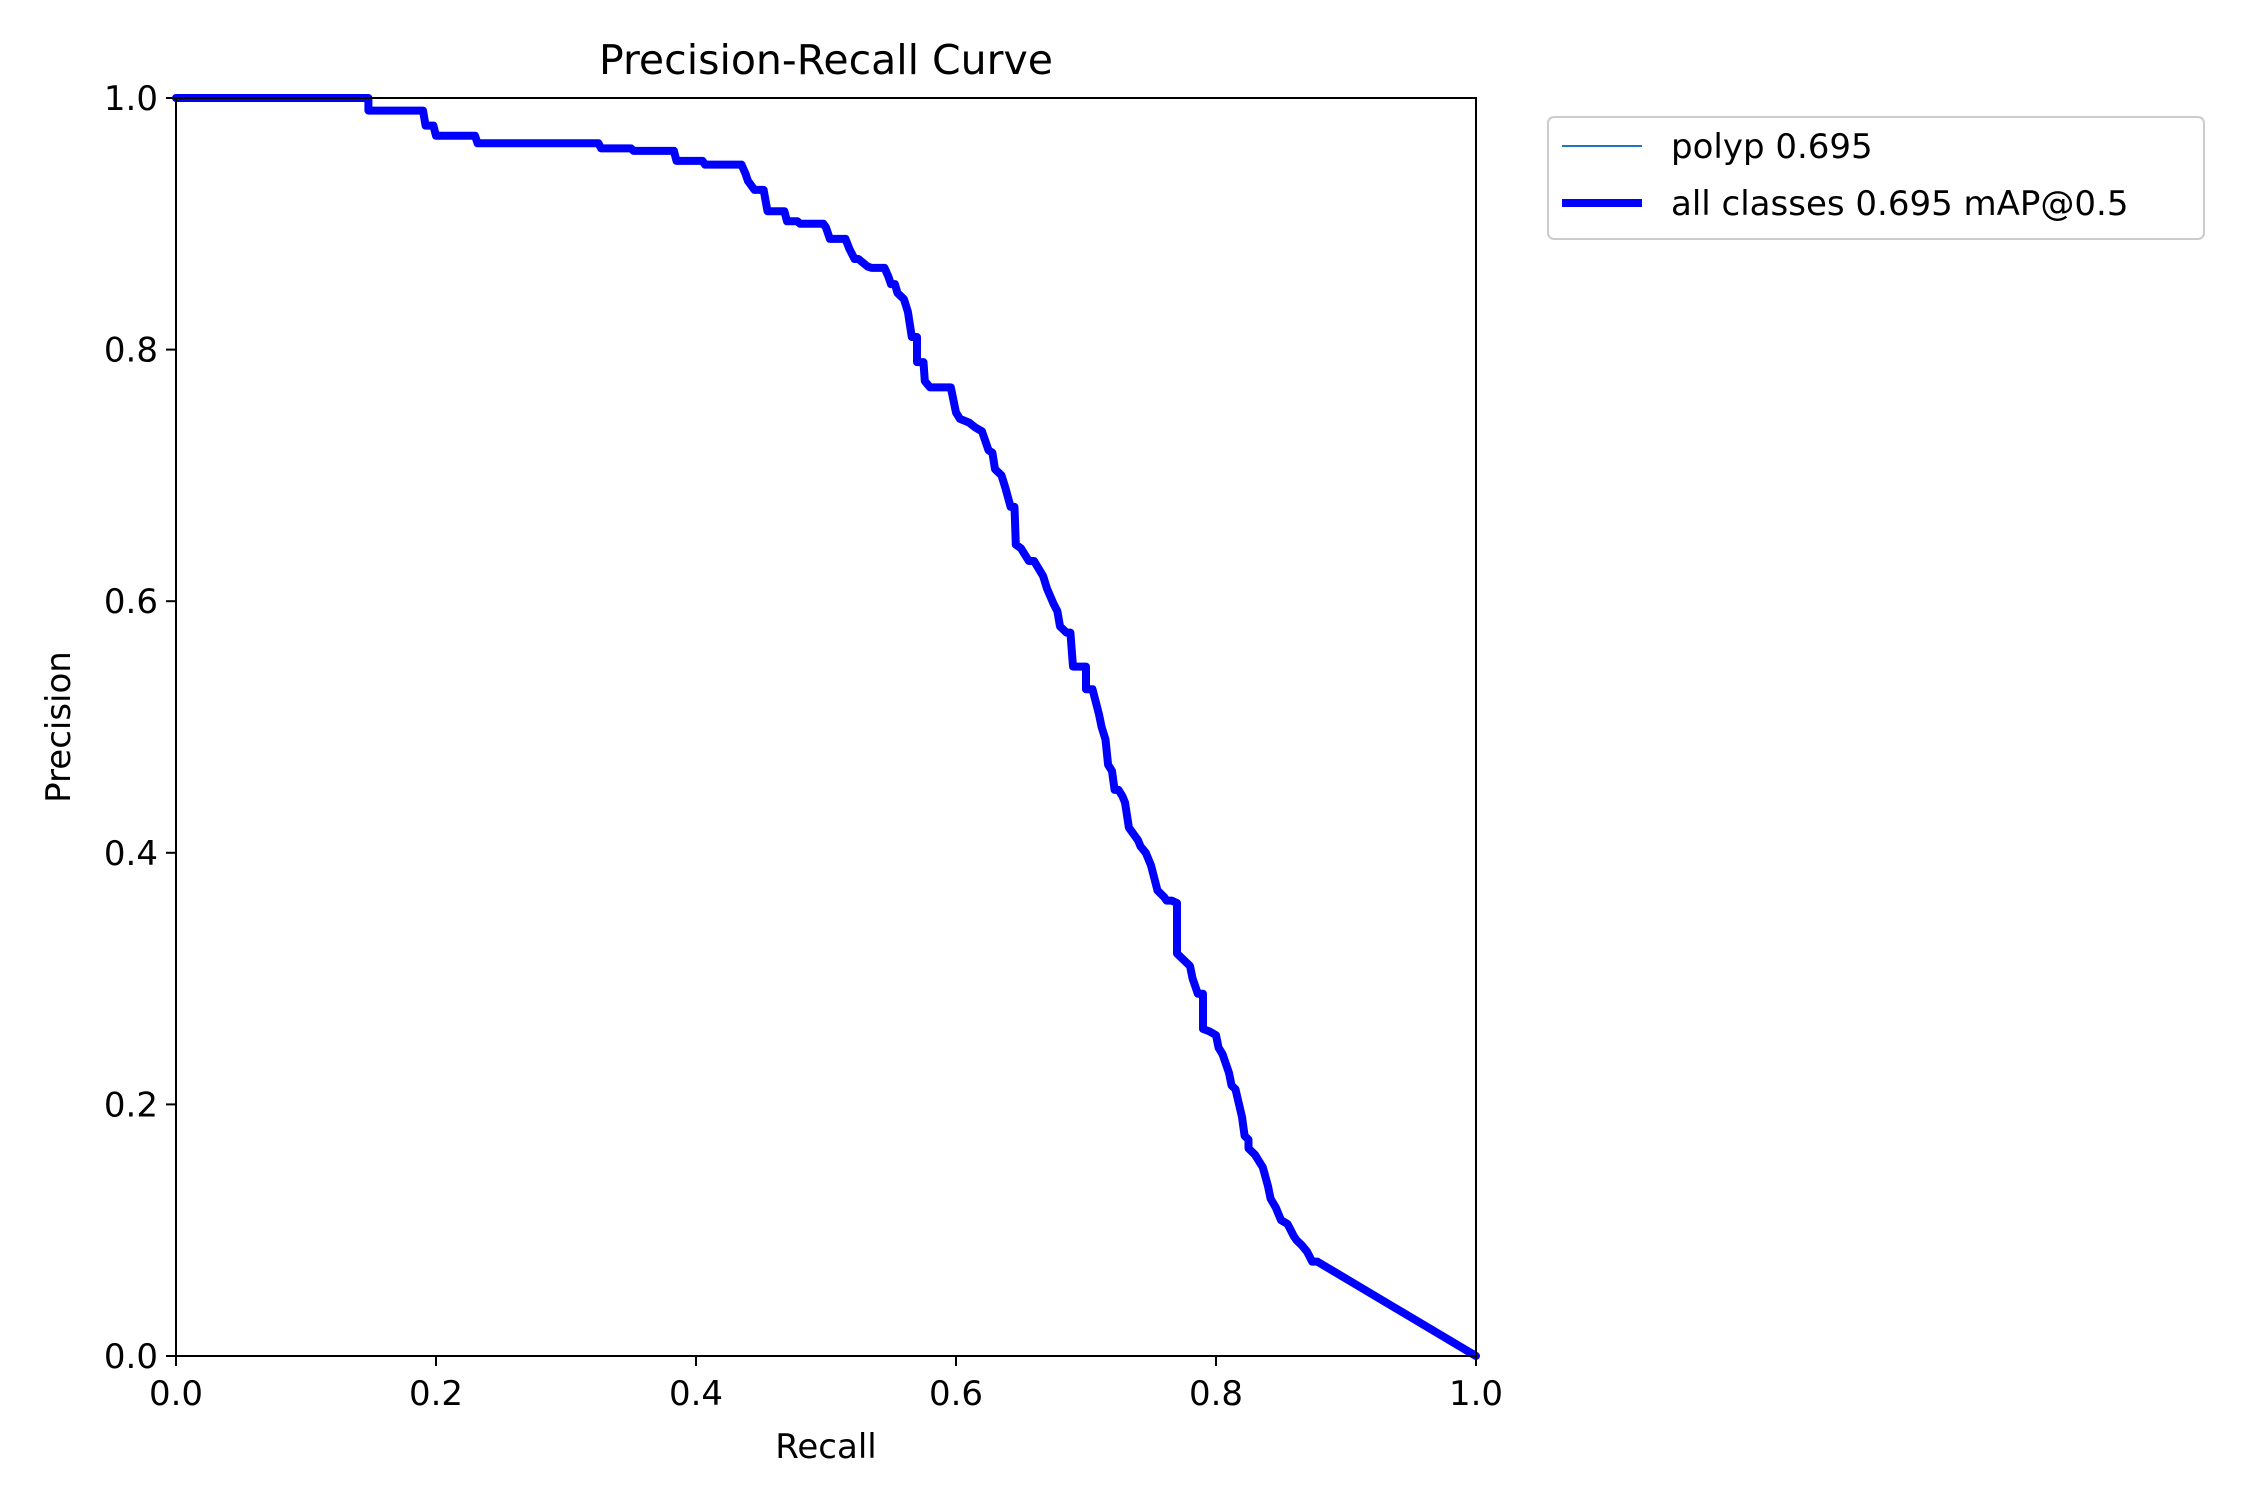 The width and height of the screenshot is (2250, 1500). I want to click on y-axis-ticks: 0.0 0.2 0.4 0.6 0.8 1.0, so click(140, 728).